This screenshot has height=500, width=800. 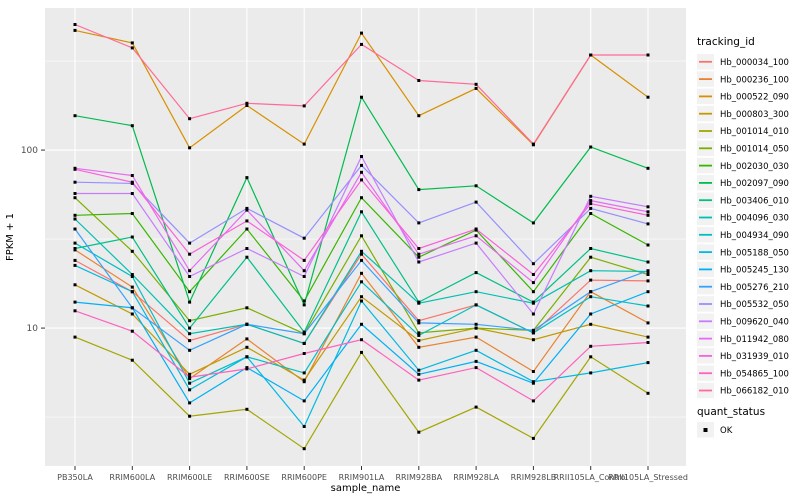 I want to click on legend-item-label: Hb_004934_090, so click(x=754, y=236).